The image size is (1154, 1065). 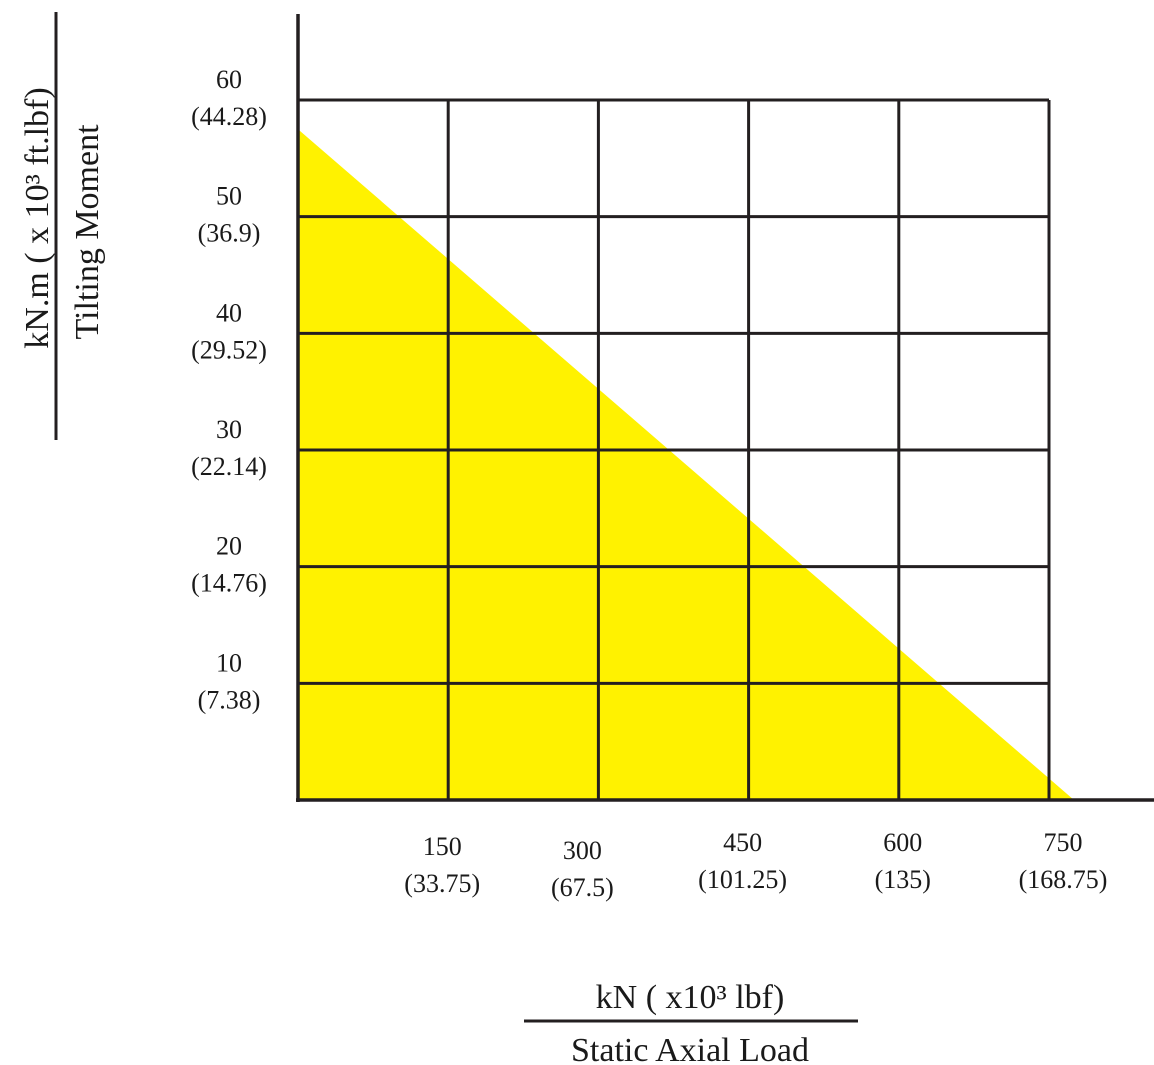 What do you see at coordinates (229, 196) in the screenshot?
I see `y-tick-label-50: 50` at bounding box center [229, 196].